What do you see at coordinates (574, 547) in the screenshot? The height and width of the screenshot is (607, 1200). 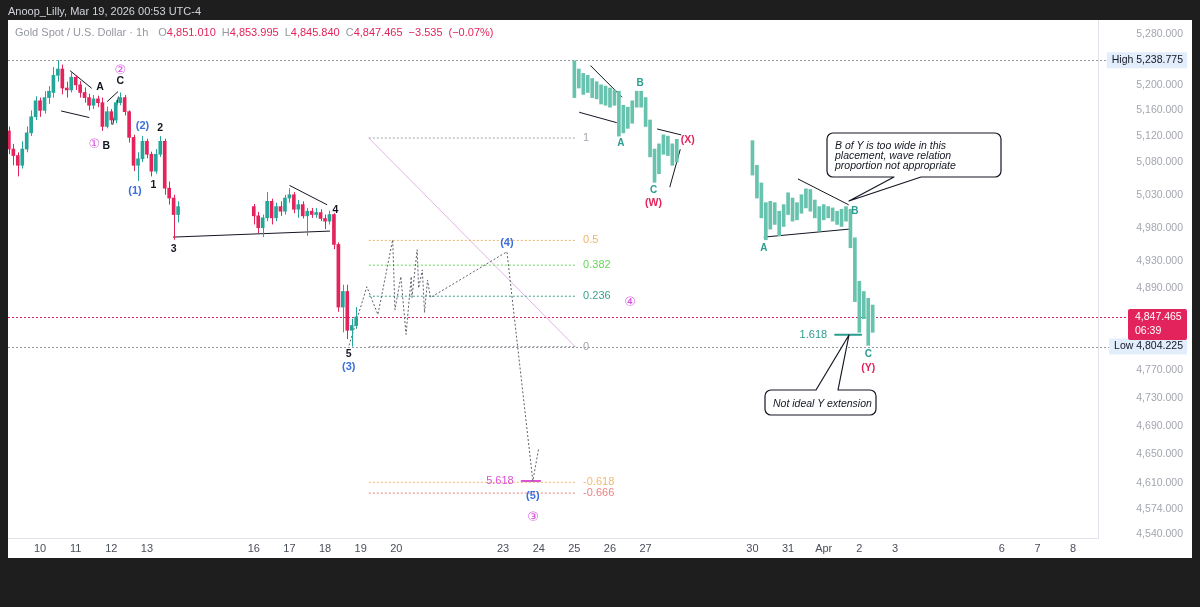 I see `x-tick-label: 25` at bounding box center [574, 547].